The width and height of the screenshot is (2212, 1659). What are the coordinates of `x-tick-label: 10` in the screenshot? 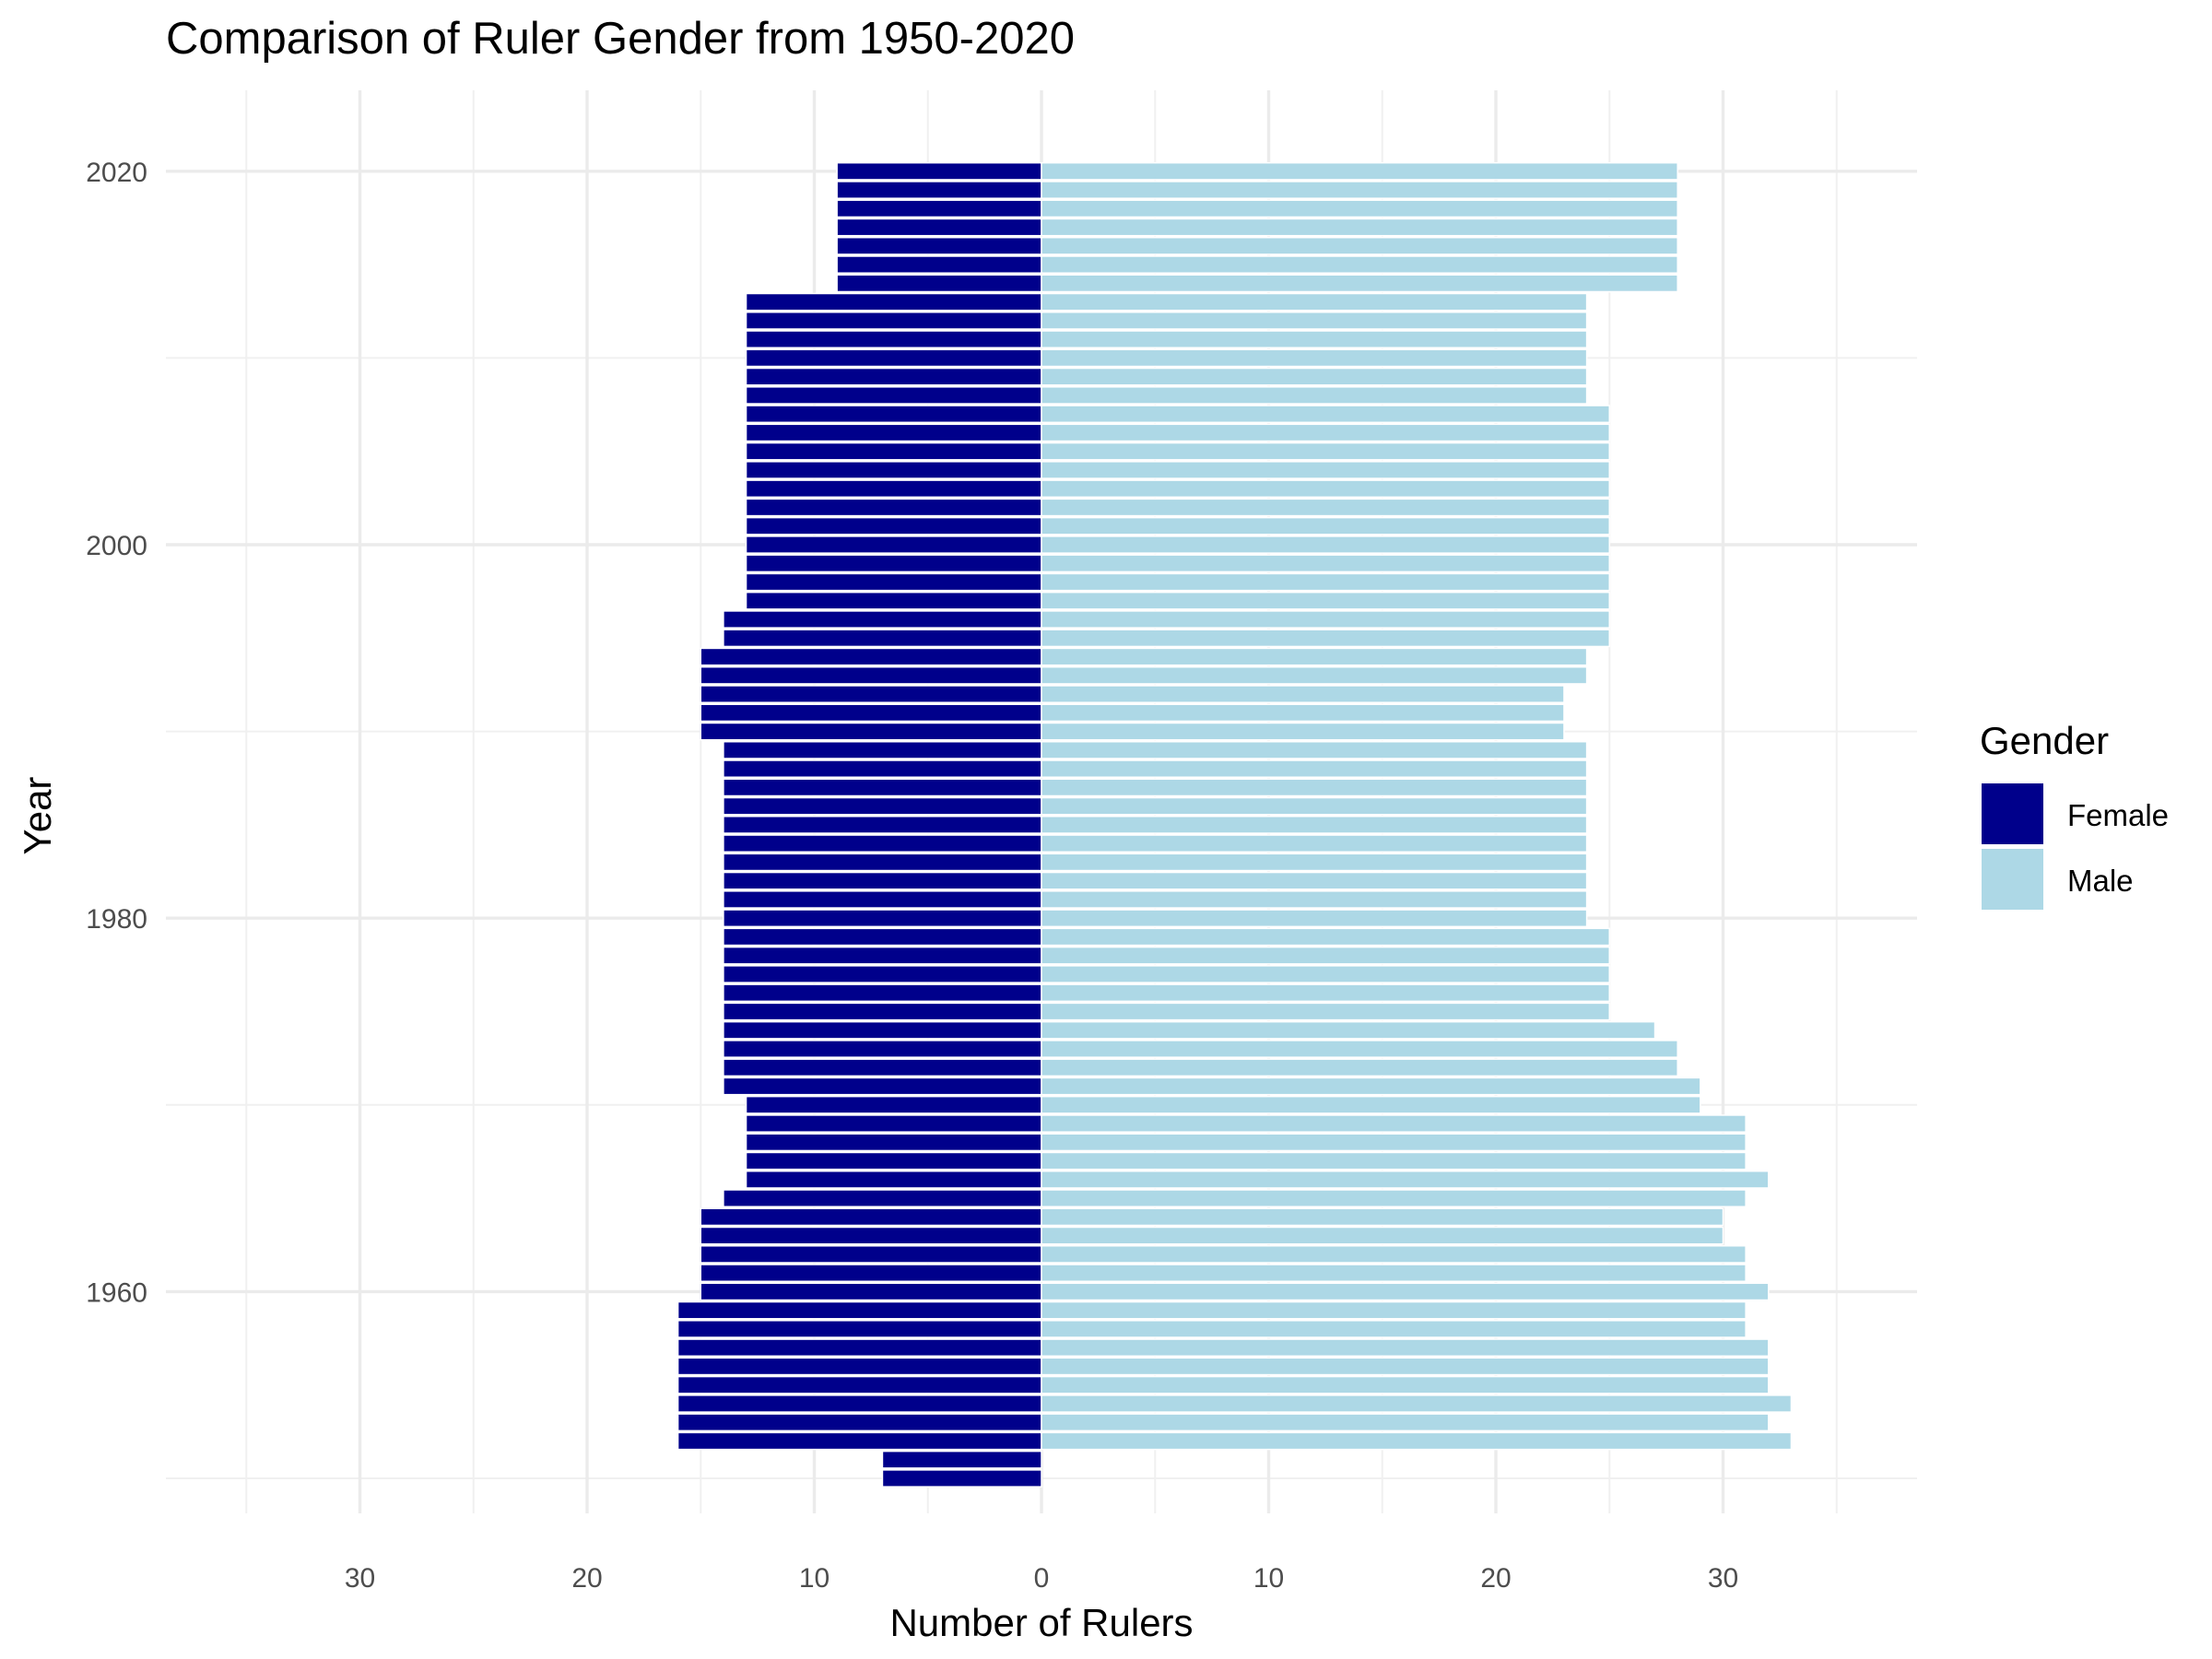 It's located at (1268, 1578).